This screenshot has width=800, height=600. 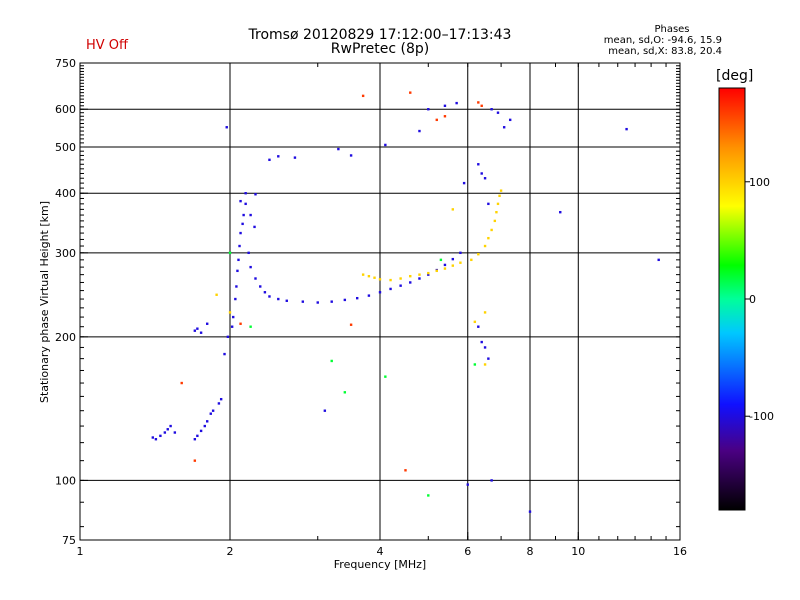 What do you see at coordinates (759, 182) in the screenshot?
I see `colorbar-tick-label: 100` at bounding box center [759, 182].